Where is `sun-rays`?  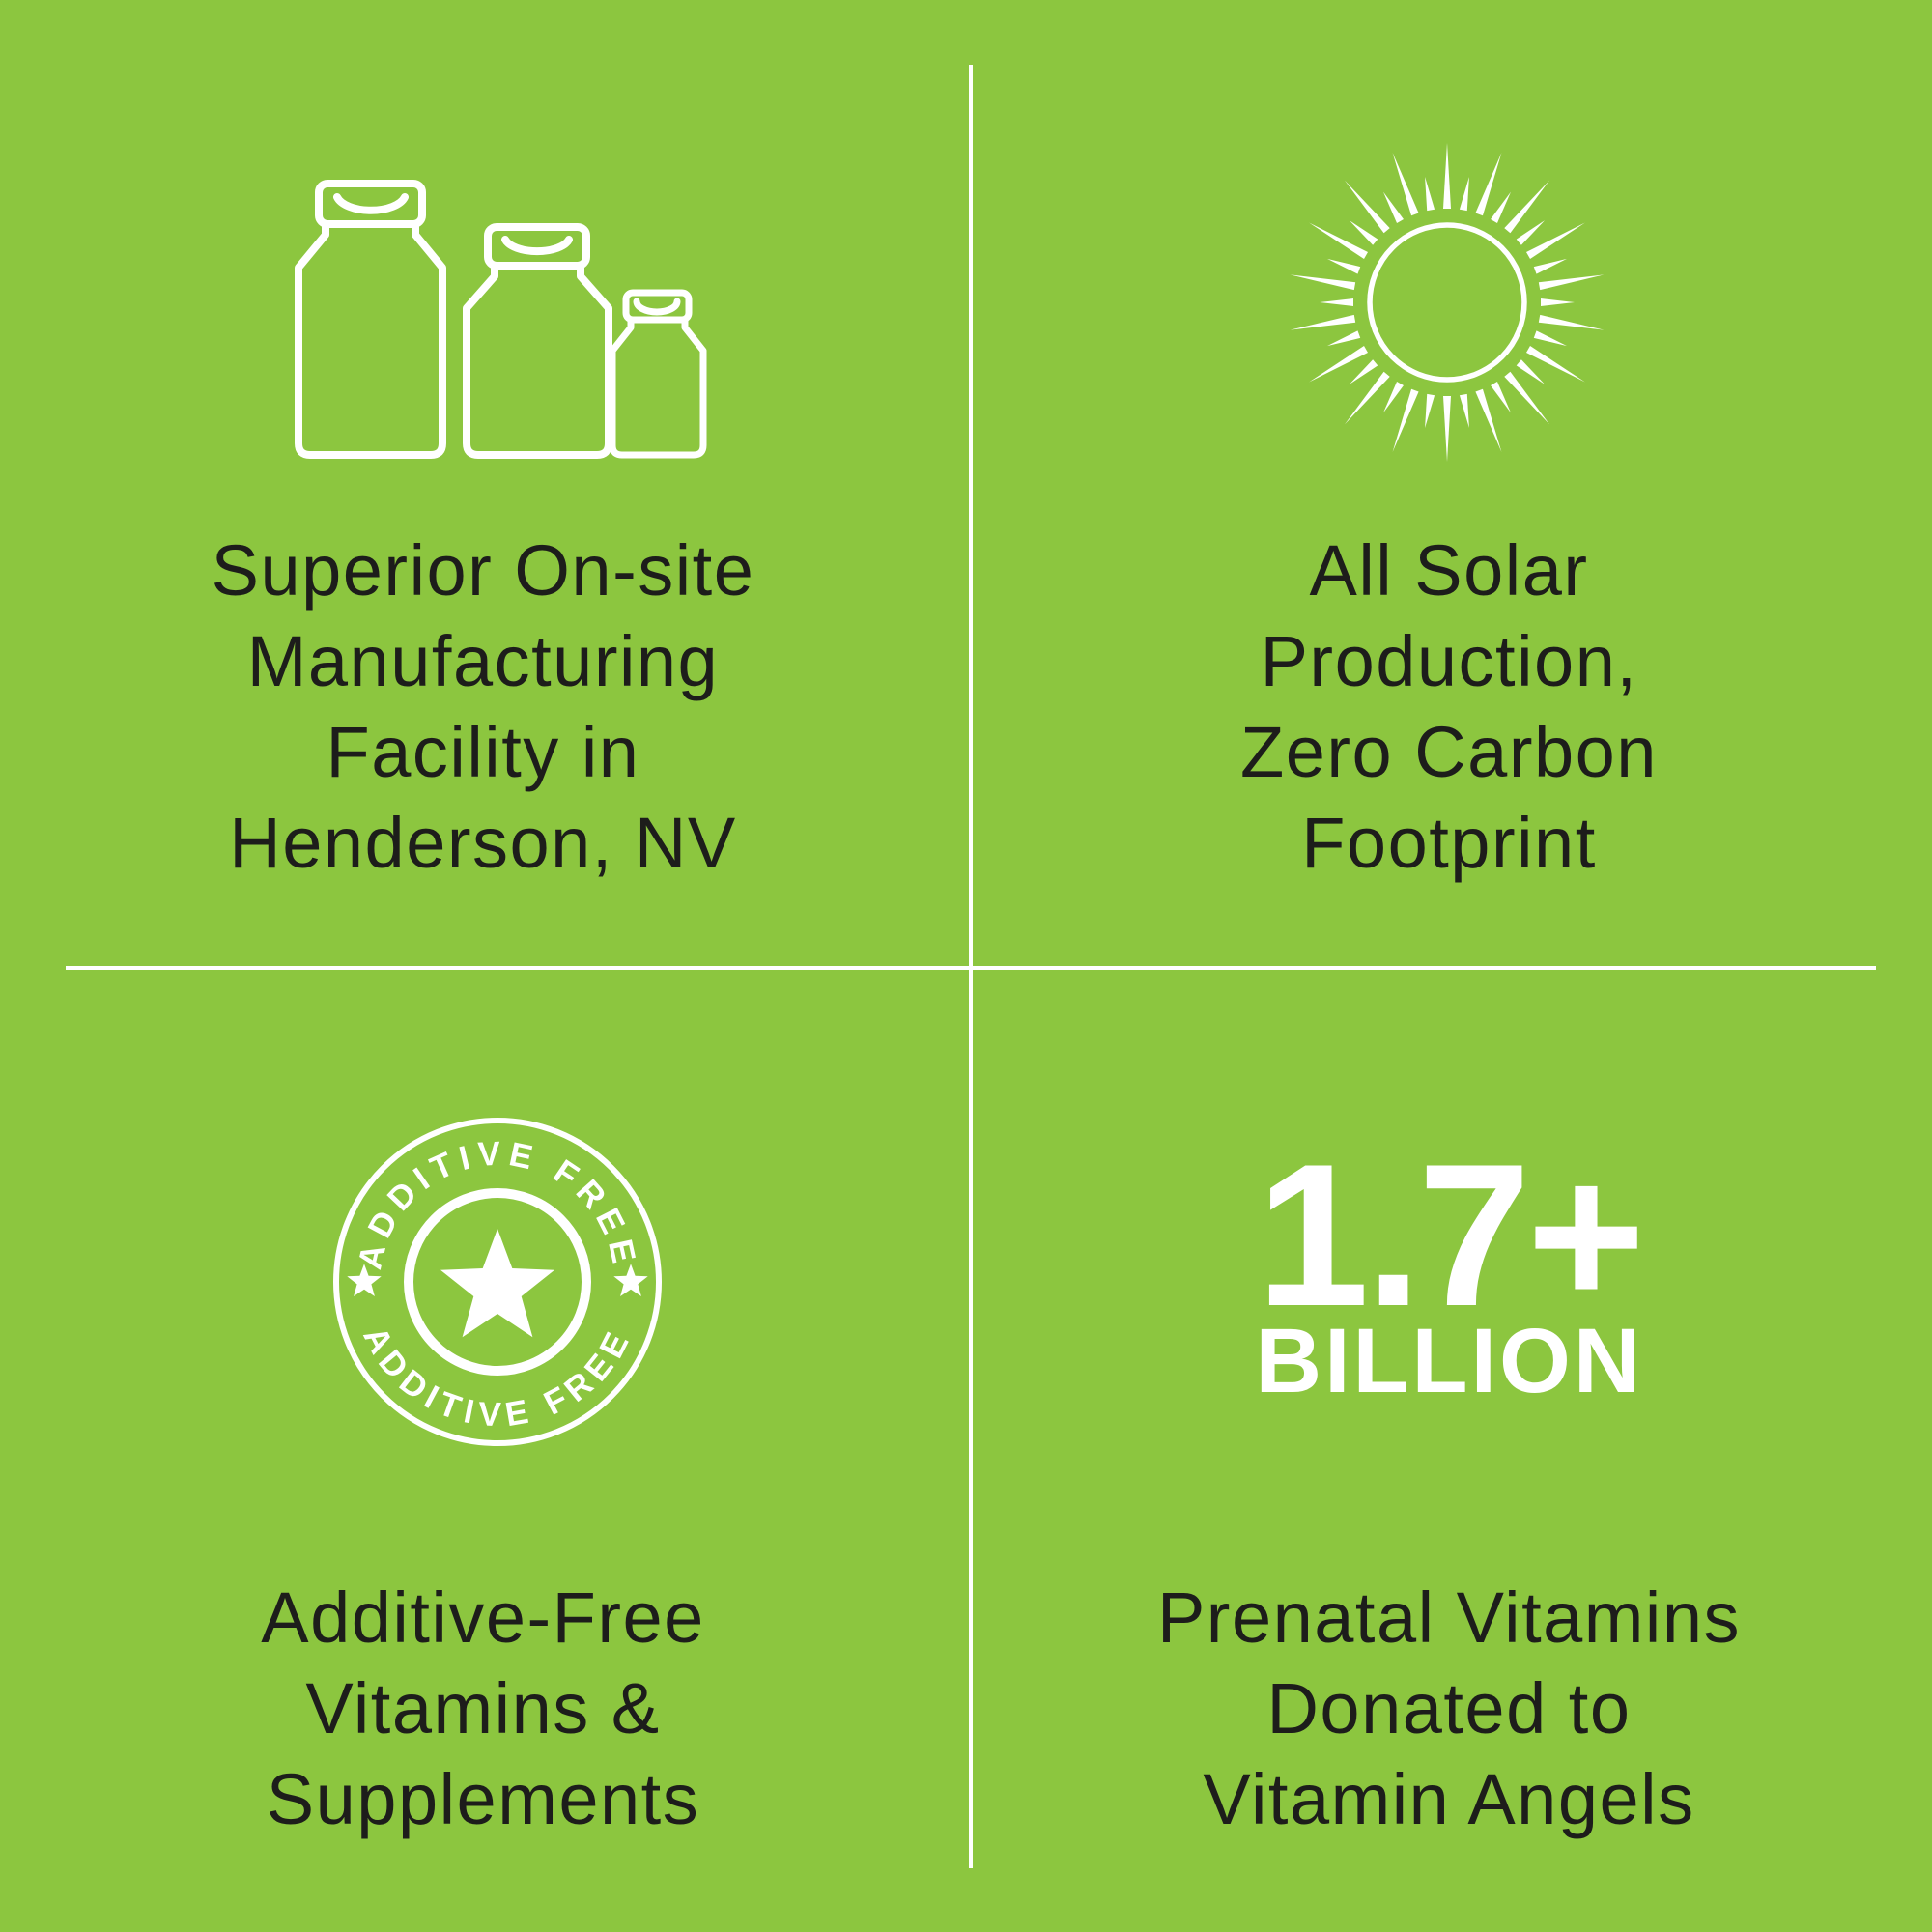
sun-rays is located at coordinates (1447, 302).